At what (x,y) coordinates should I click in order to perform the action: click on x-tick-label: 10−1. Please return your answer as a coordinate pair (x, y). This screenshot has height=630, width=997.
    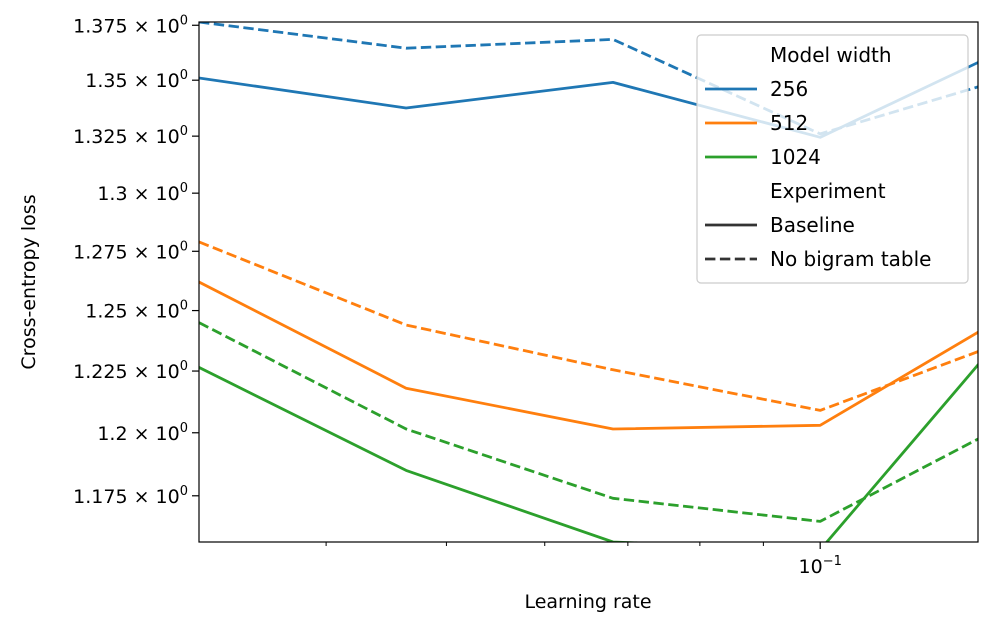
    Looking at the image, I should click on (820, 566).